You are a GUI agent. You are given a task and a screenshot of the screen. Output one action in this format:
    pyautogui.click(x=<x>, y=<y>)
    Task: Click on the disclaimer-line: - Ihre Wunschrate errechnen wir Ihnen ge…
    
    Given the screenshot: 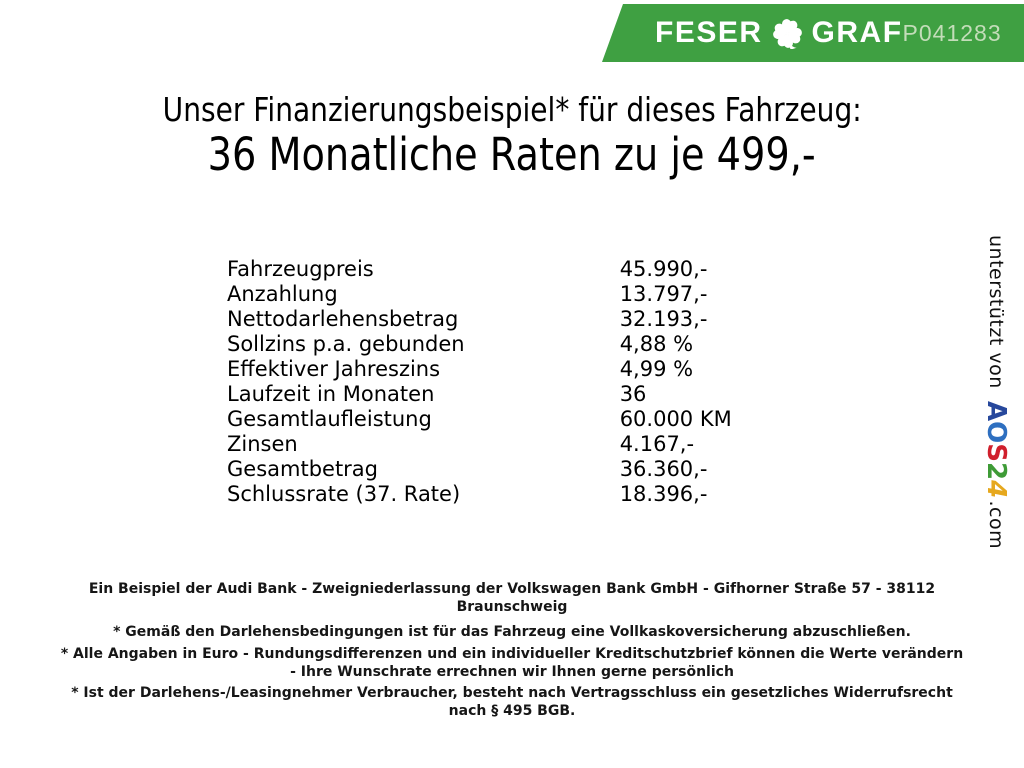 What is the action you would take?
    pyautogui.click(x=512, y=672)
    